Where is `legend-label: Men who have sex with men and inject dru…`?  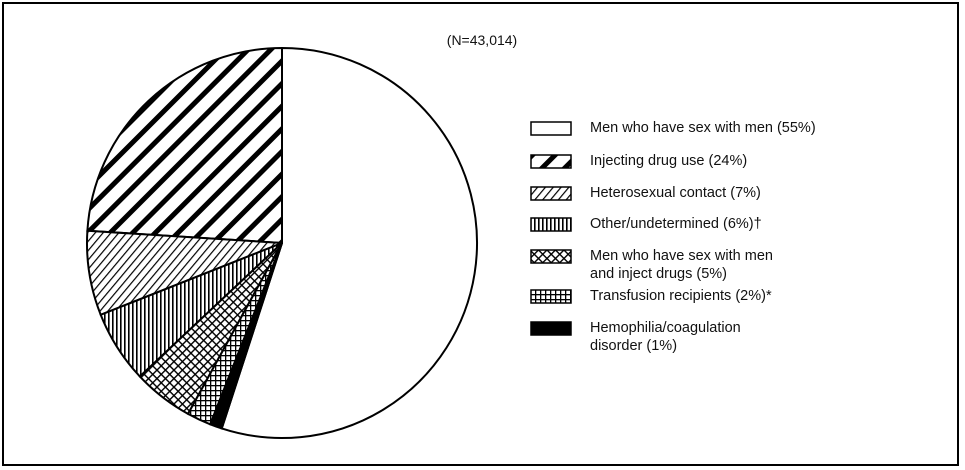
legend-label: Men who have sex with men and inject dru… is located at coordinates (681, 265).